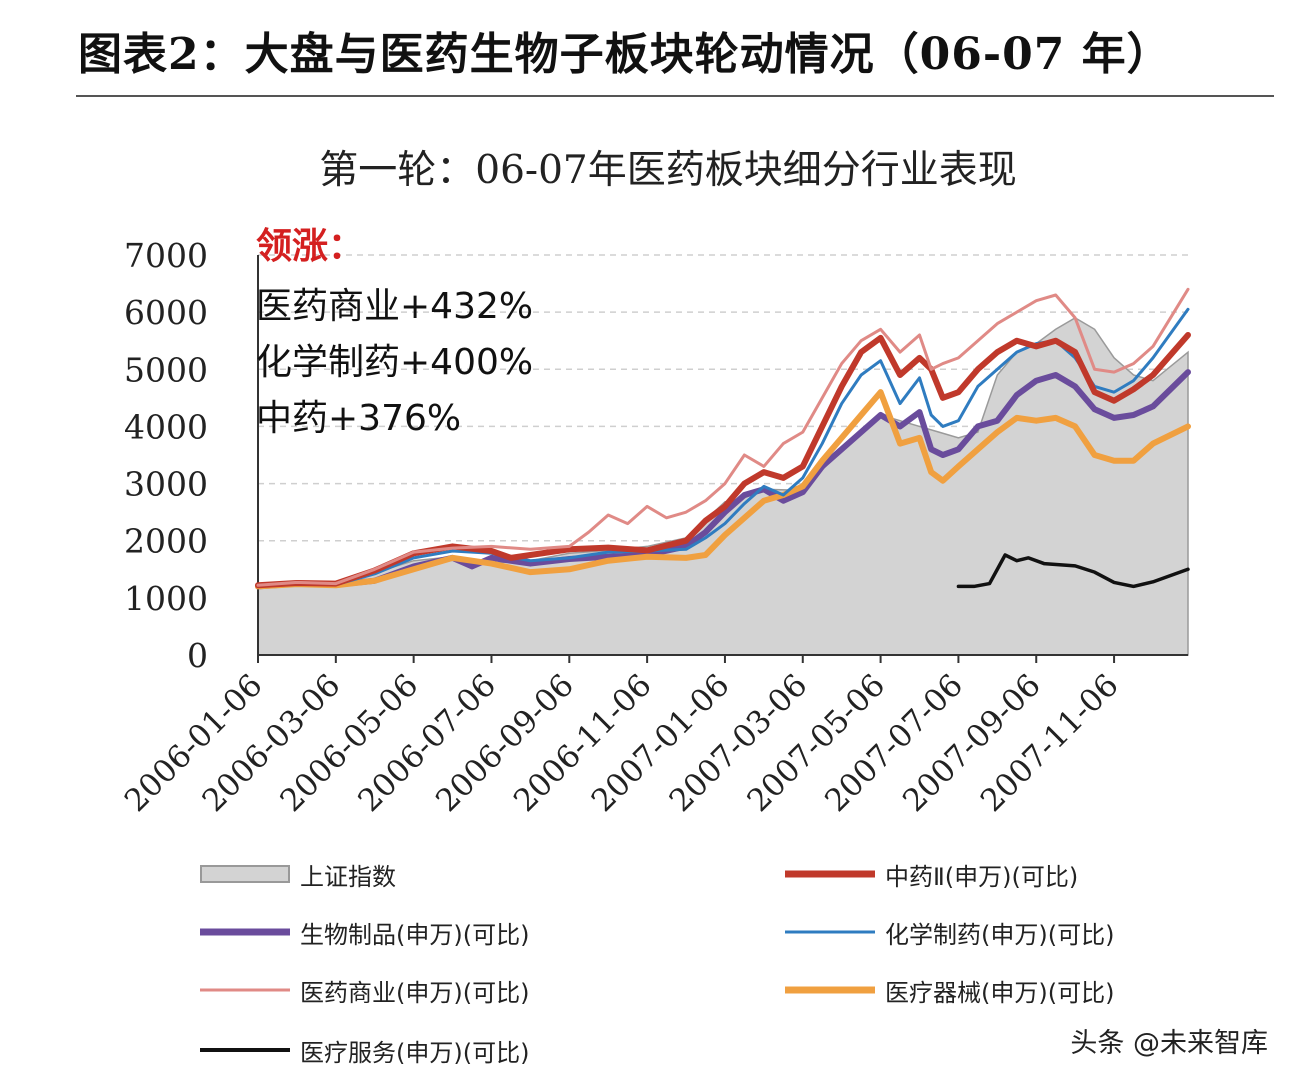  What do you see at coordinates (166, 541) in the screenshot?
I see `y-tick-label: 2000` at bounding box center [166, 541].